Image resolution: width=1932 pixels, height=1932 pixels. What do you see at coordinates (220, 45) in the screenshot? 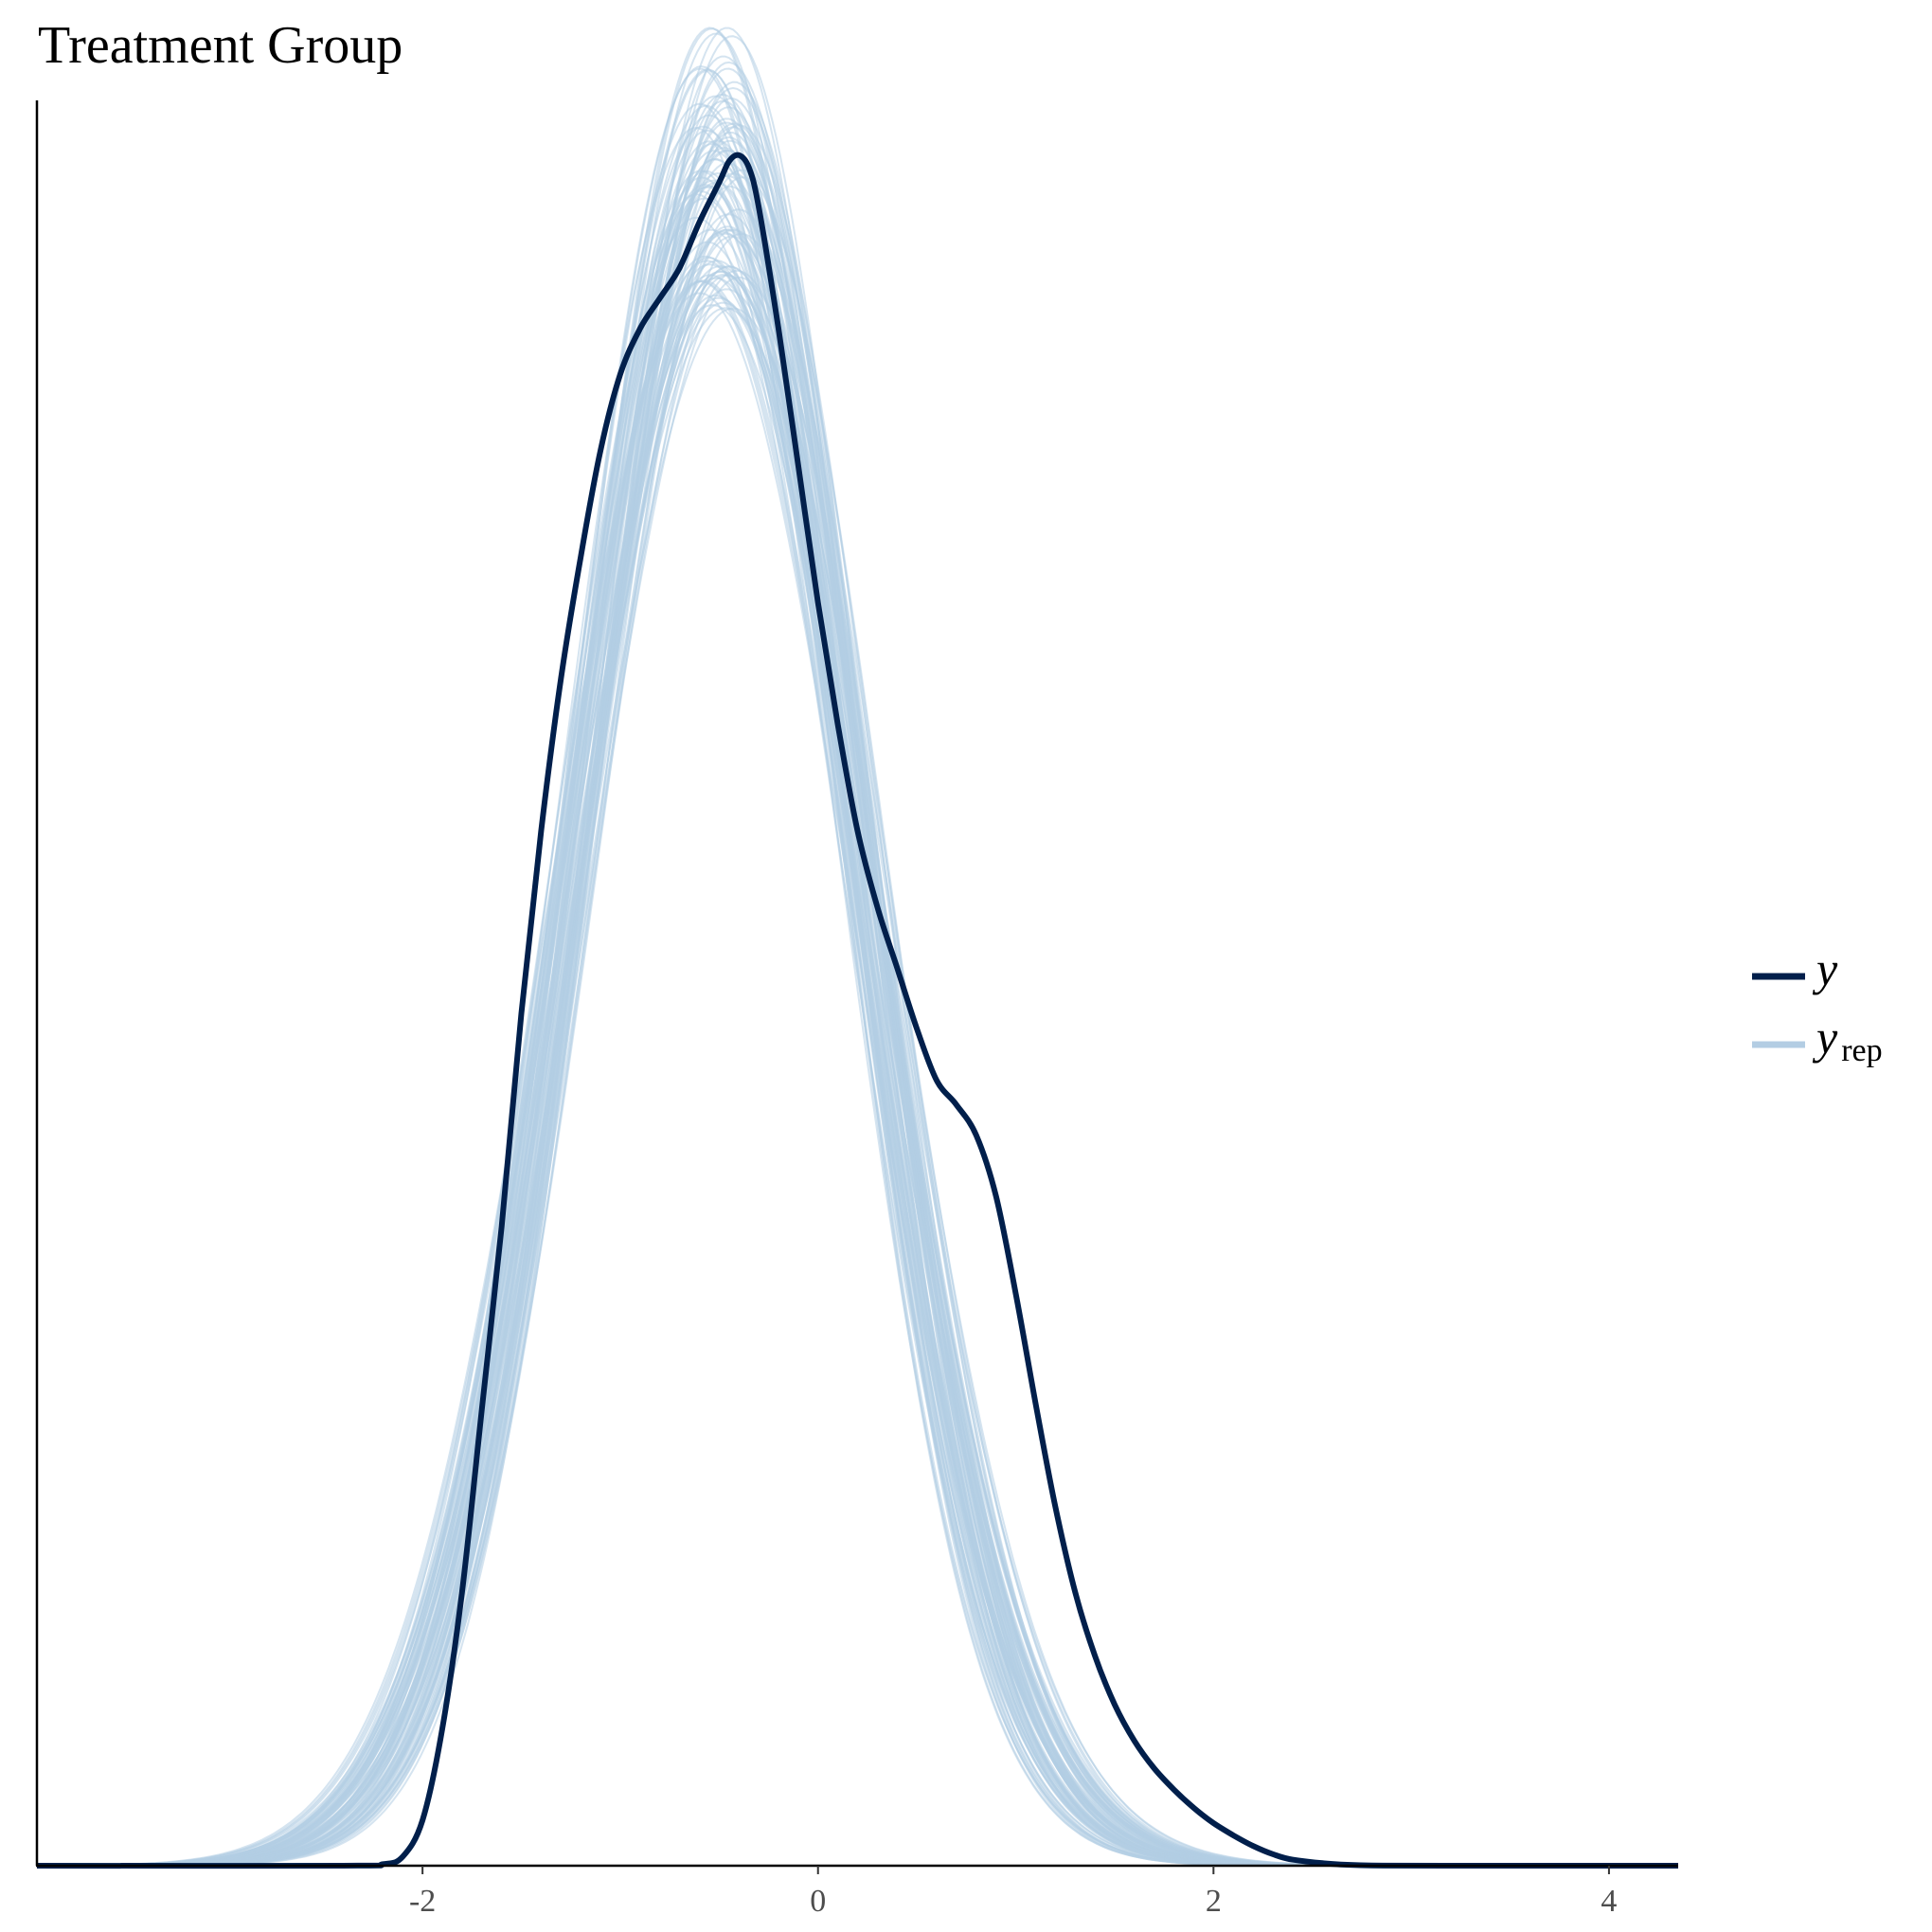
I see `chart-title: Treatment Group` at bounding box center [220, 45].